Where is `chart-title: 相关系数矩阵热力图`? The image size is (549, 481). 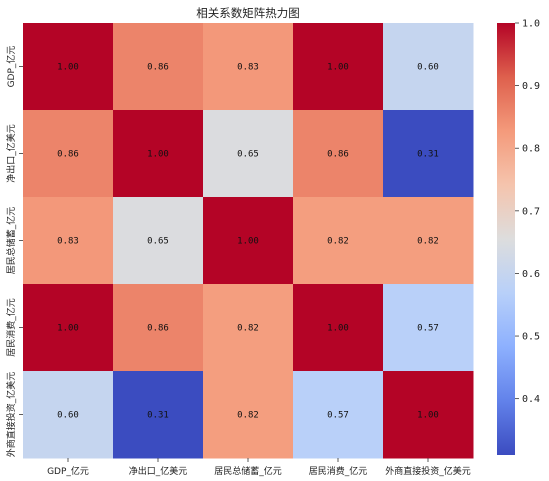 chart-title: 相关系数矩阵热力图 is located at coordinates (248, 13).